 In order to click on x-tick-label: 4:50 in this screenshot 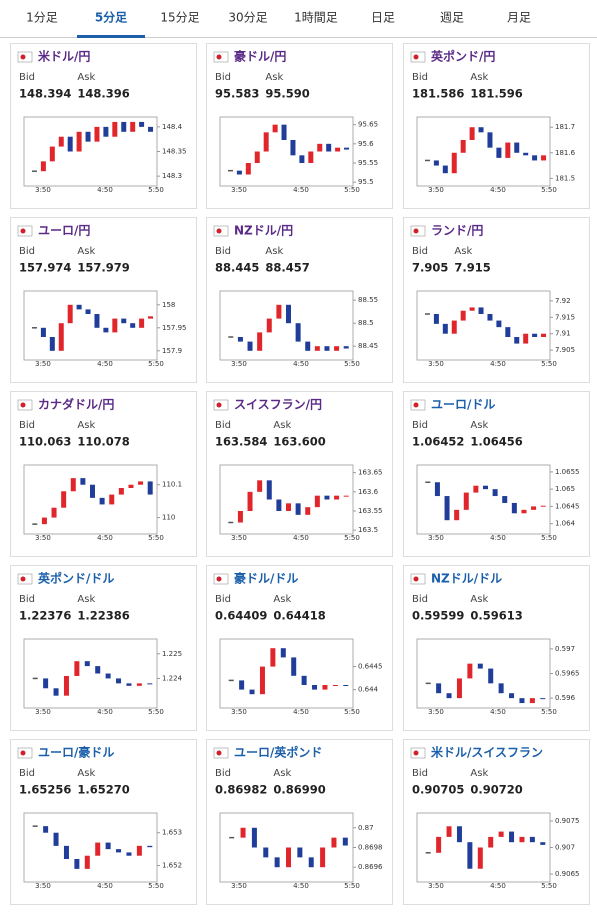, I will do `click(301, 190)`.